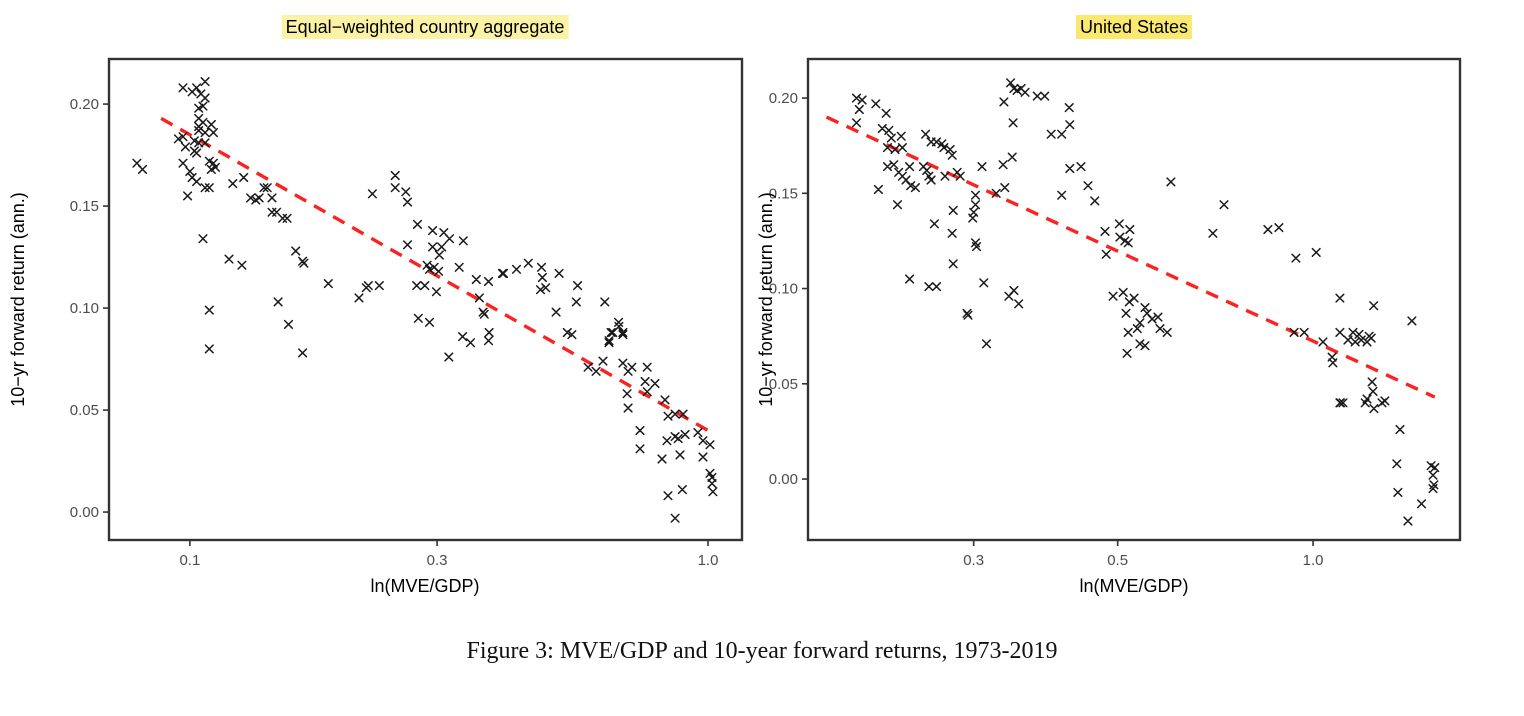 The width and height of the screenshot is (1524, 716). I want to click on panel-title-left: Equal−weighted country aggregate, so click(425, 27).